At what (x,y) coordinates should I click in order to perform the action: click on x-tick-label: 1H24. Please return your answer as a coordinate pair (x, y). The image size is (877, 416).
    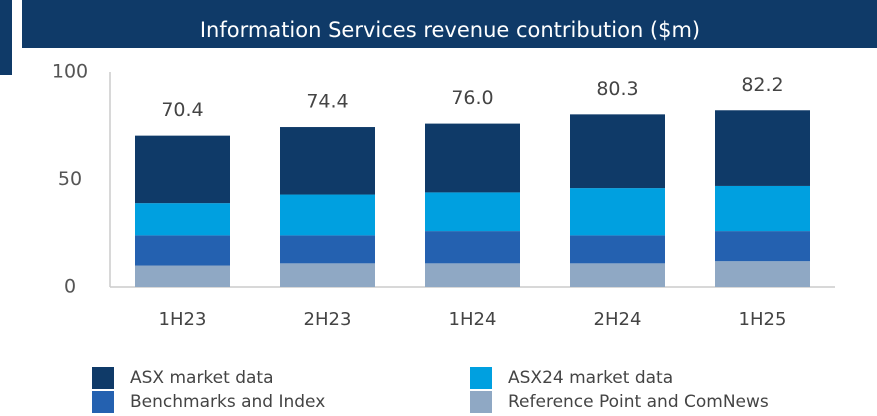
    Looking at the image, I should click on (473, 319).